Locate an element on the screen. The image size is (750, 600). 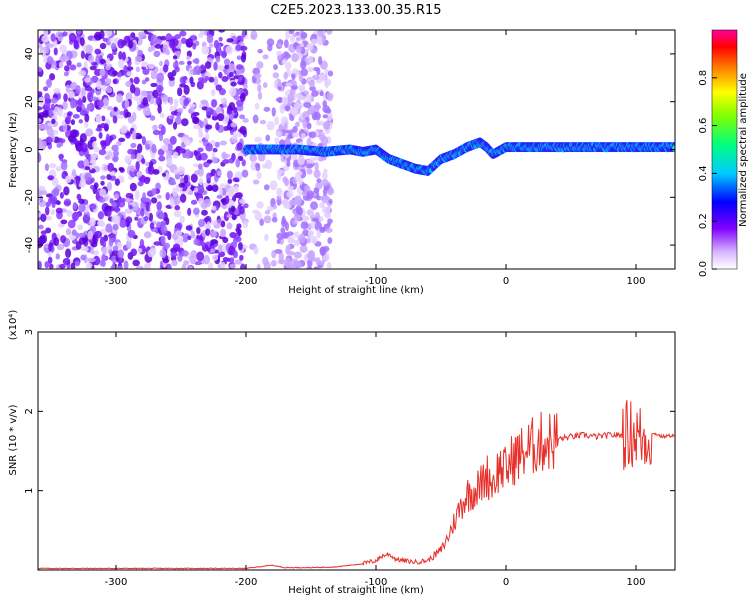
colorbar-ticks: 0.0 0.2 0.4 0.6 0.8 is located at coordinates (707, 173).